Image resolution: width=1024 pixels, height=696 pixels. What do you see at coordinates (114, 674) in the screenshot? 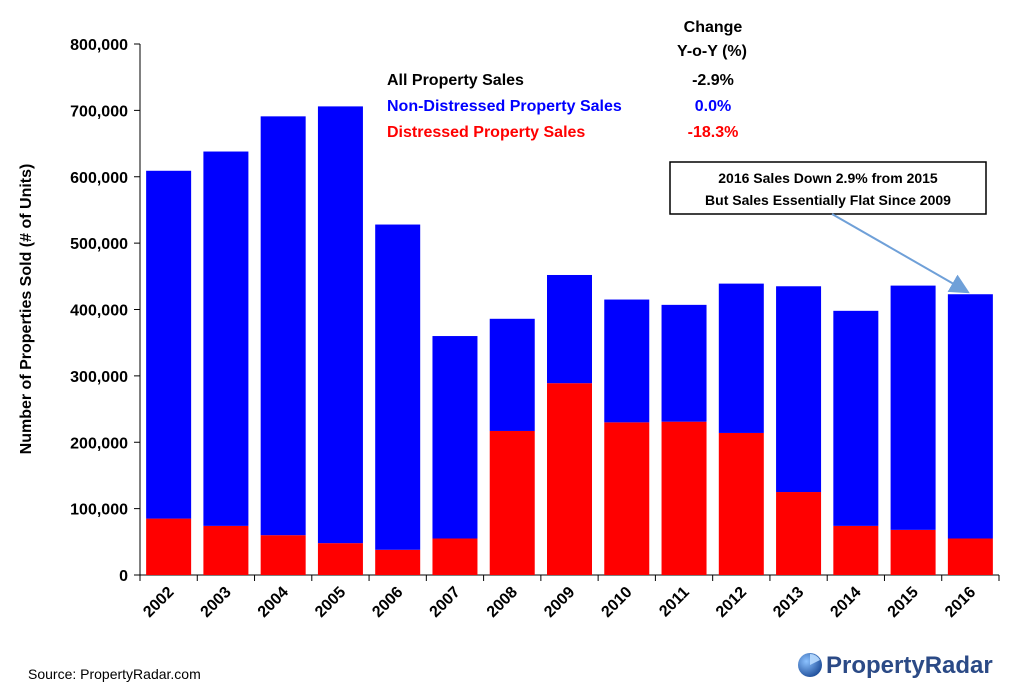
I see `source-text: Source: PropertyRadar.com` at bounding box center [114, 674].